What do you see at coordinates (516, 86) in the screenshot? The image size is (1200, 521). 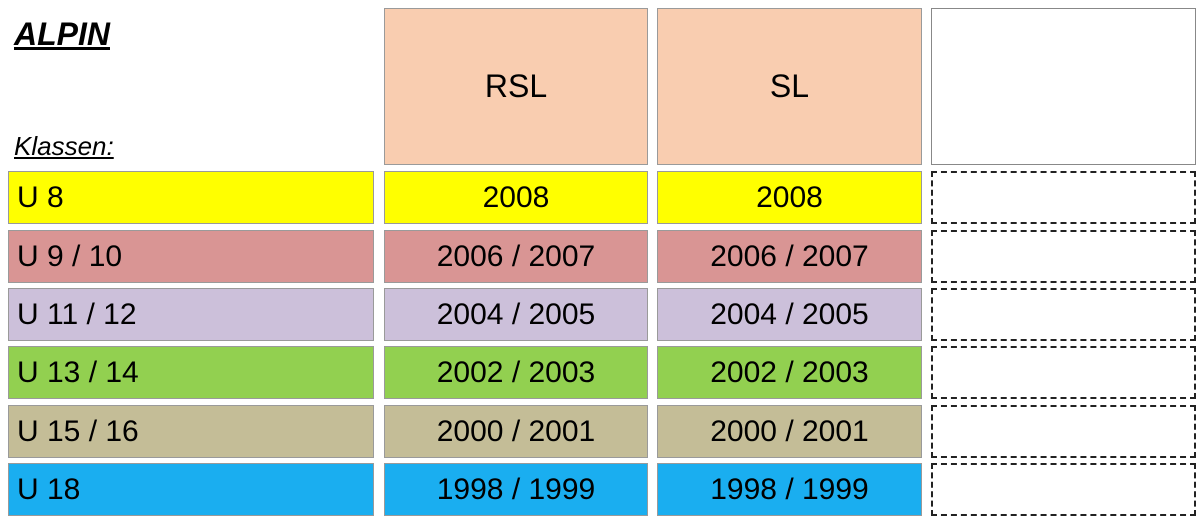 I see `column-header: RSL` at bounding box center [516, 86].